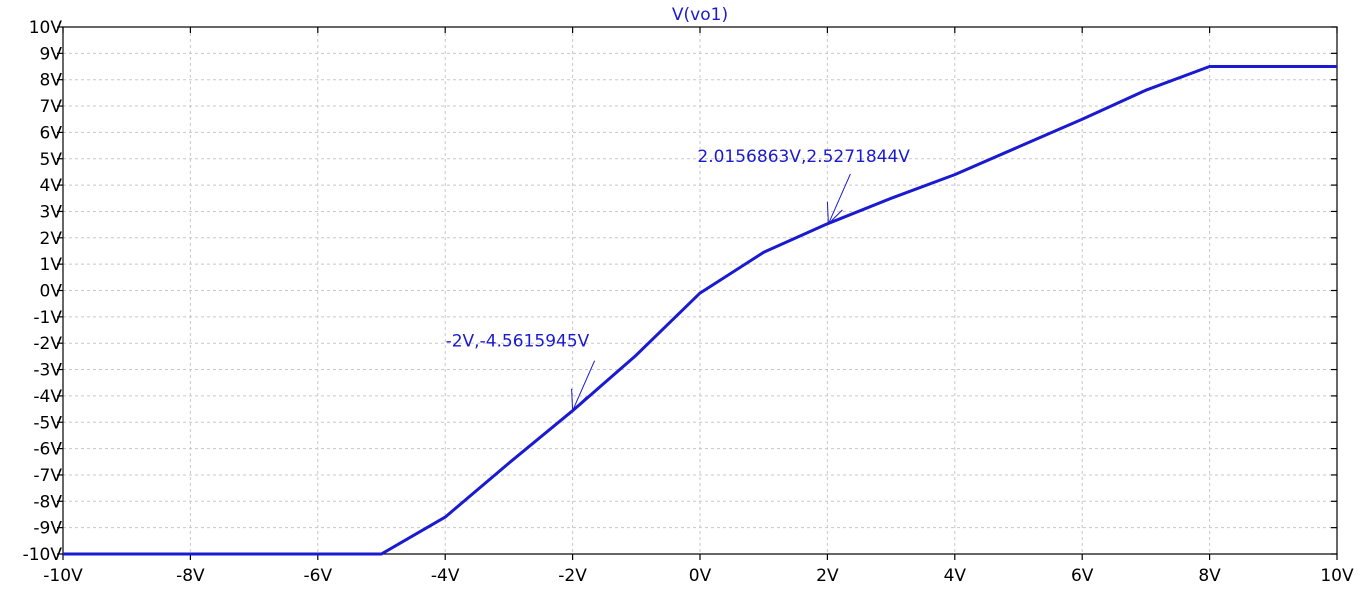 This screenshot has height=593, width=1362. I want to click on y-tick-label: 4V, so click(51, 186).